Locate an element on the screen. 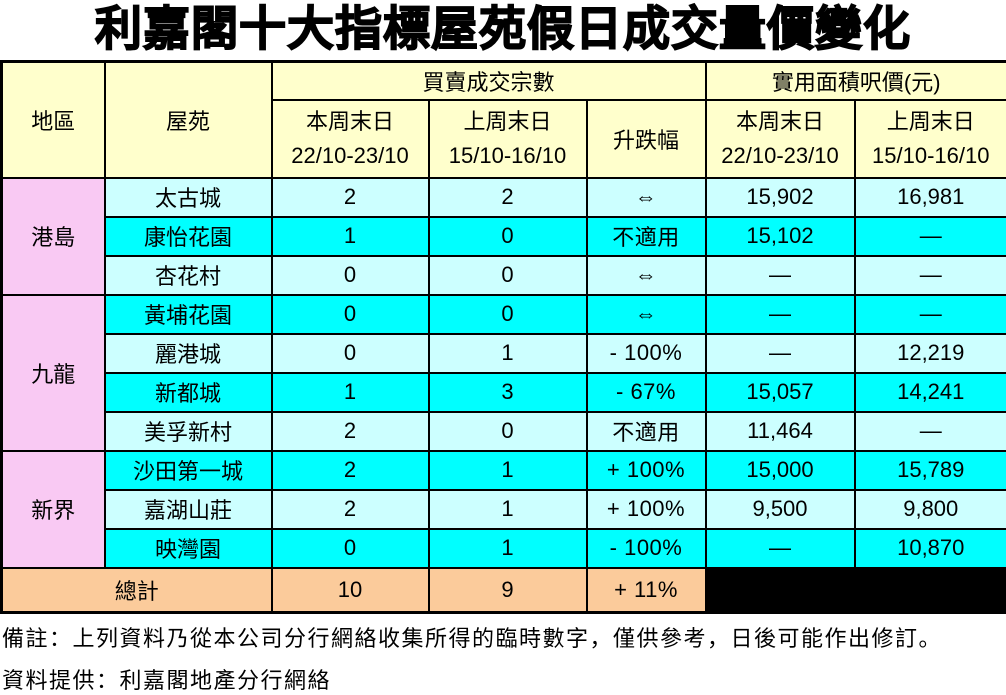 The image size is (1006, 695). px-this-cell: 15,902 is located at coordinates (780, 197).